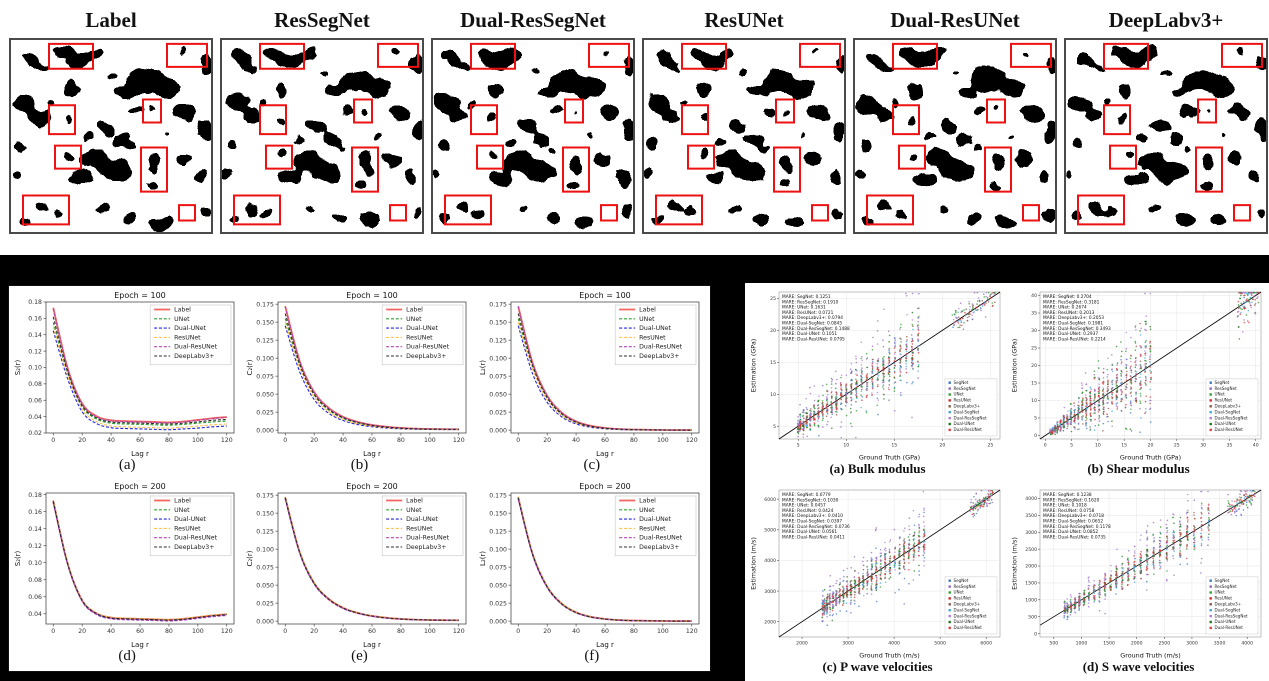  I want to click on series-line-deeplabv3+, so click(372, 559).